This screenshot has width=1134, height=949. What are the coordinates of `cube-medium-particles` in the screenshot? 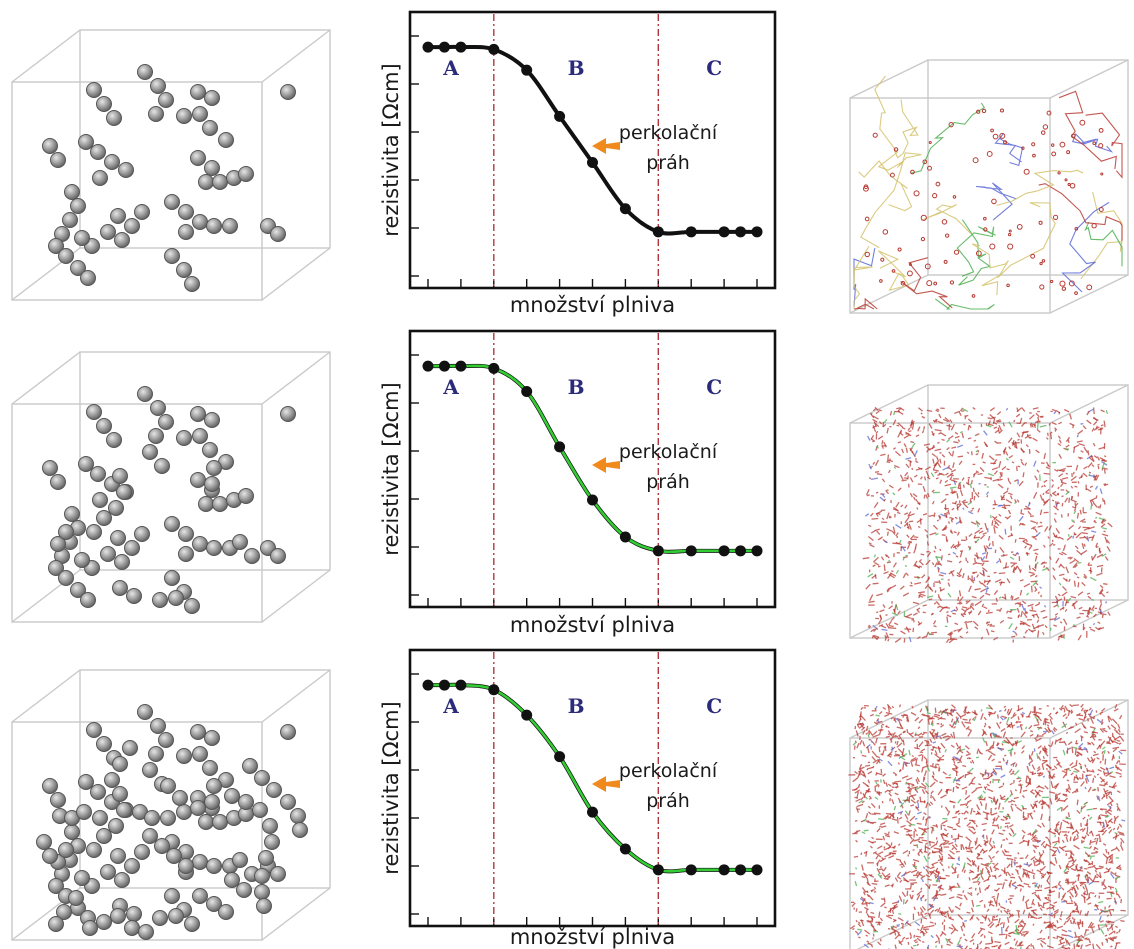 It's located at (171, 487).